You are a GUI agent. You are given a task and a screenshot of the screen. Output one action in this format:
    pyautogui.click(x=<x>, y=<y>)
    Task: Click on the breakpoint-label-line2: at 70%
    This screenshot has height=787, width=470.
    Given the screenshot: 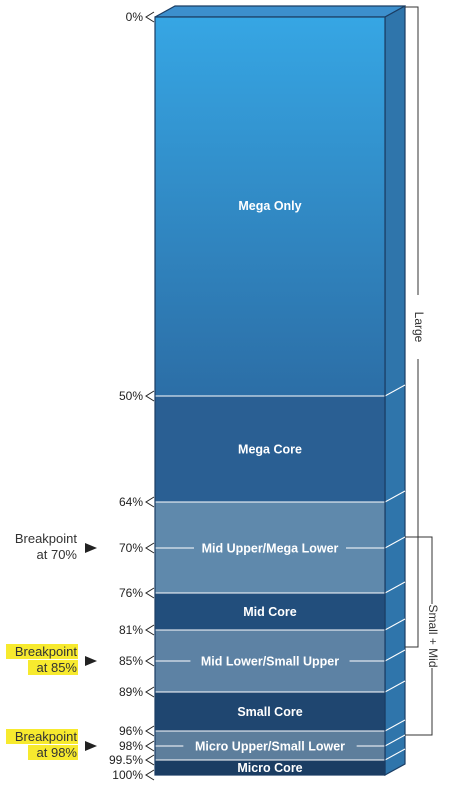 What is the action you would take?
    pyautogui.click(x=57, y=554)
    